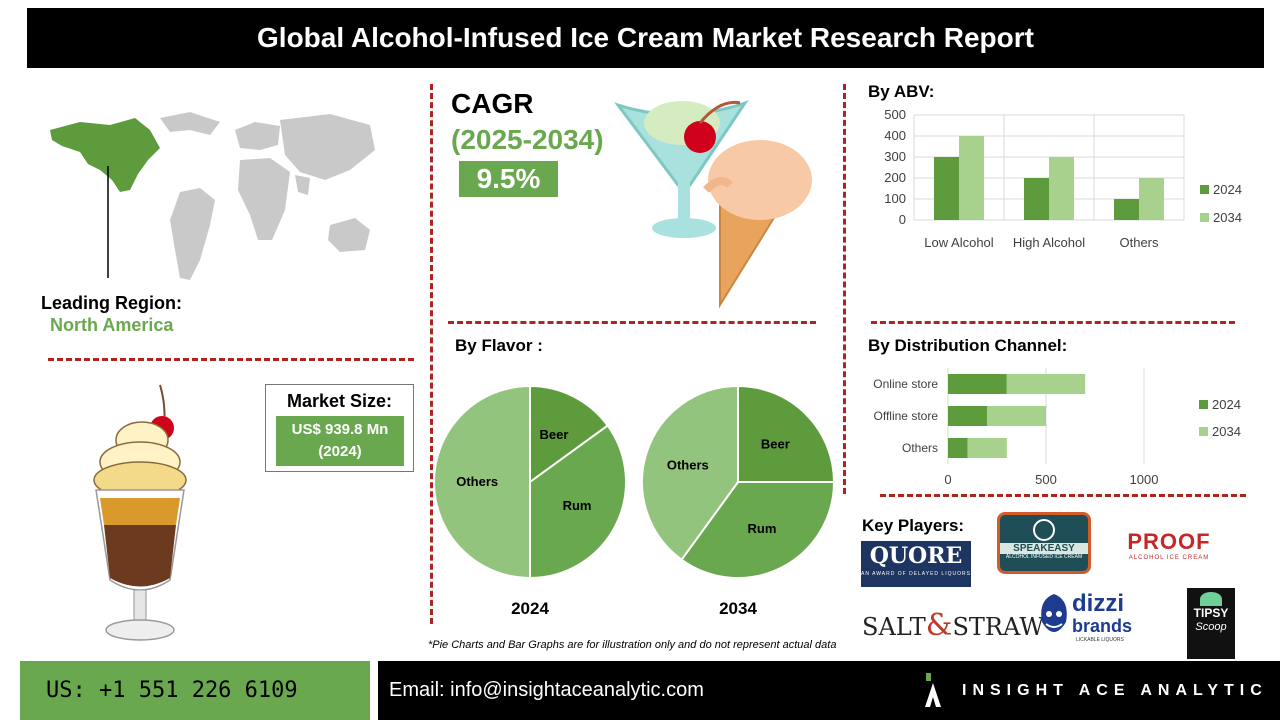 Image resolution: width=1280 pixels, height=720 pixels. What do you see at coordinates (212, 196) in the screenshot?
I see `world-map` at bounding box center [212, 196].